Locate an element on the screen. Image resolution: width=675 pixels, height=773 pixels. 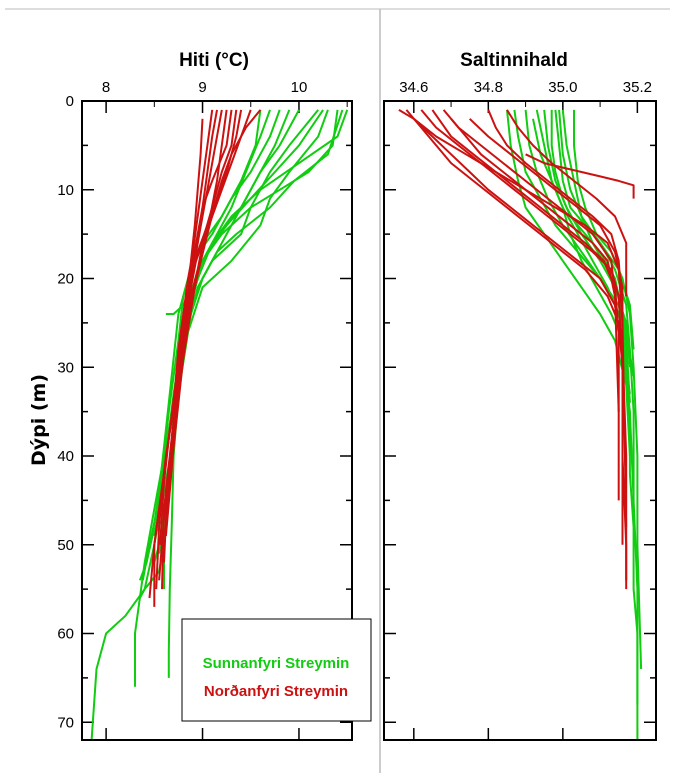
salinity-xtick-label: 35.2 is located at coordinates (637, 87).